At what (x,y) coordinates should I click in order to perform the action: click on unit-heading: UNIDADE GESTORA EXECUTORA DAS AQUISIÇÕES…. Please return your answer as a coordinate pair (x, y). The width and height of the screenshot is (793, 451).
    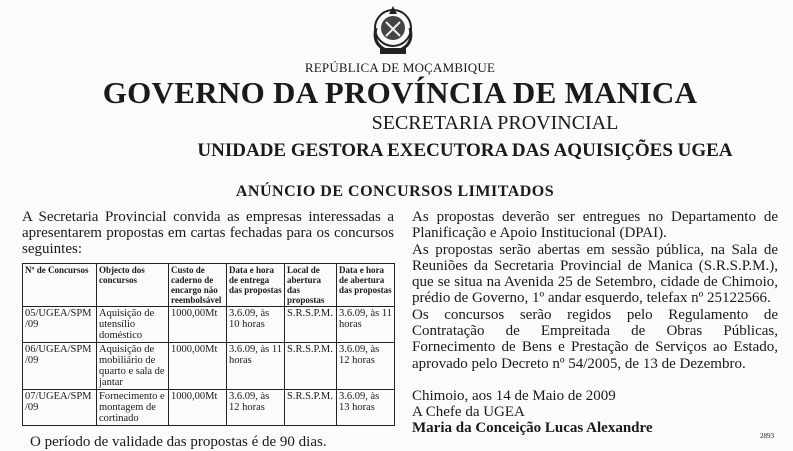
    Looking at the image, I should click on (465, 150).